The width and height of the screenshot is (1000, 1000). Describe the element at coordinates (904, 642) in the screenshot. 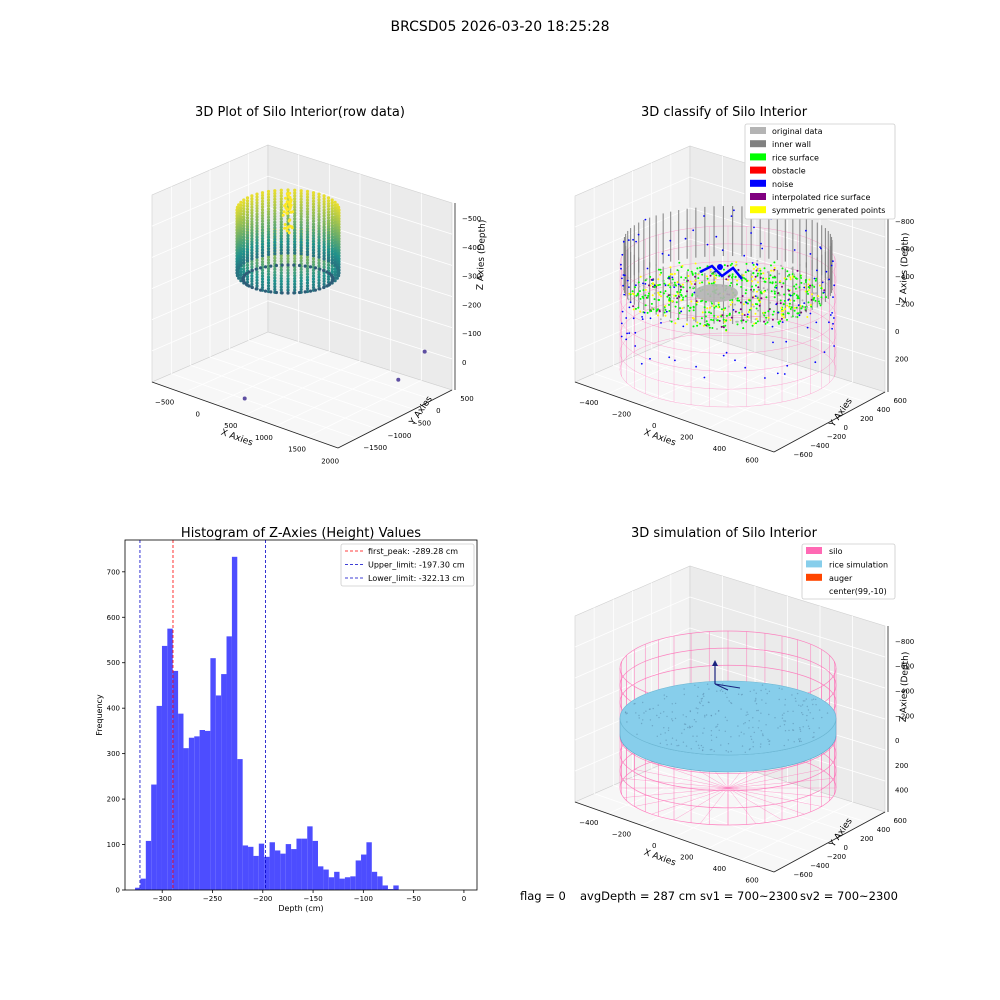

I see `sim-z-tick-label: −800` at that location.